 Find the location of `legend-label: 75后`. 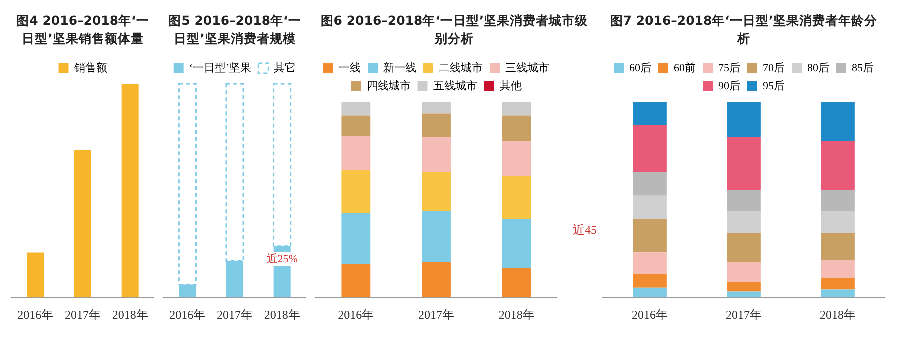

legend-label: 75后 is located at coordinates (729, 67).